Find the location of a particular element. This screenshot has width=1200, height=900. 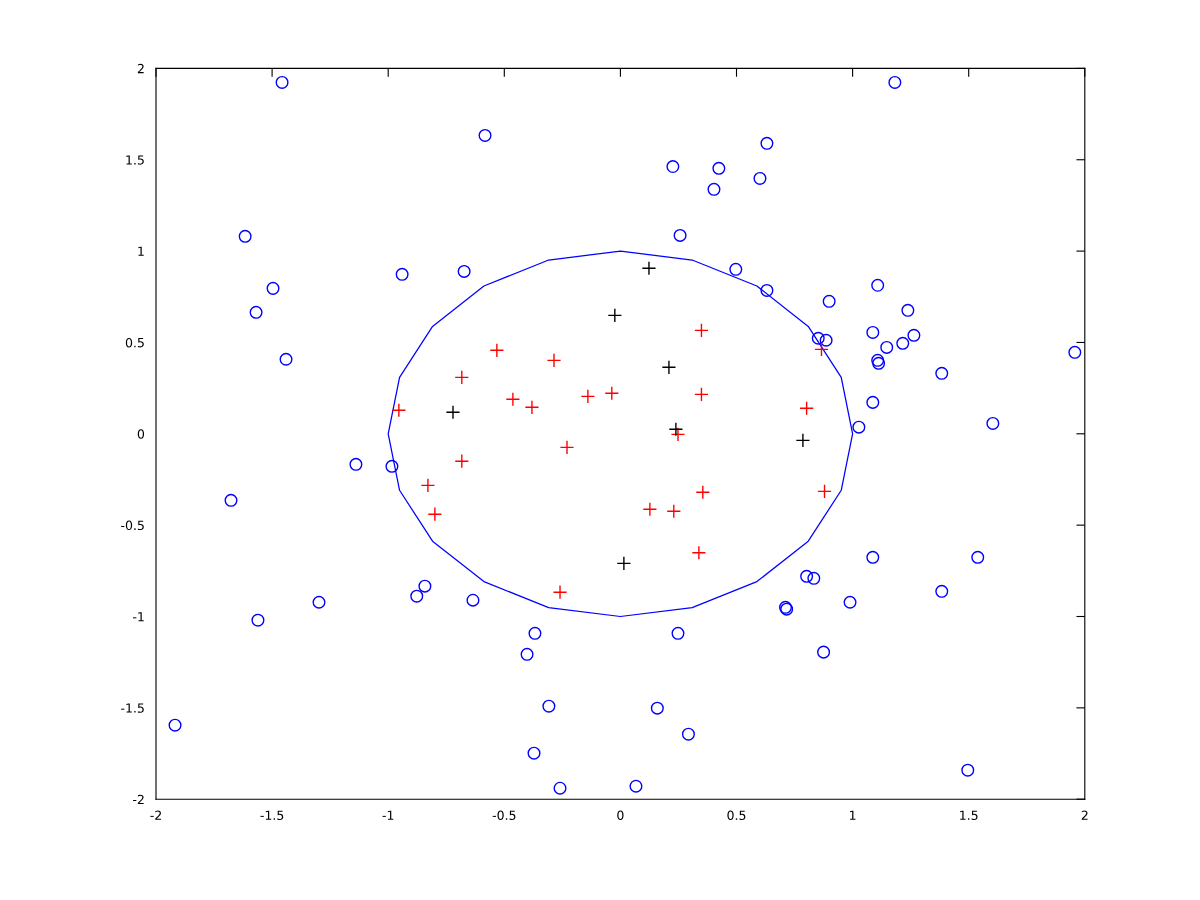

x-tick-label: 1.5 is located at coordinates (969, 815).